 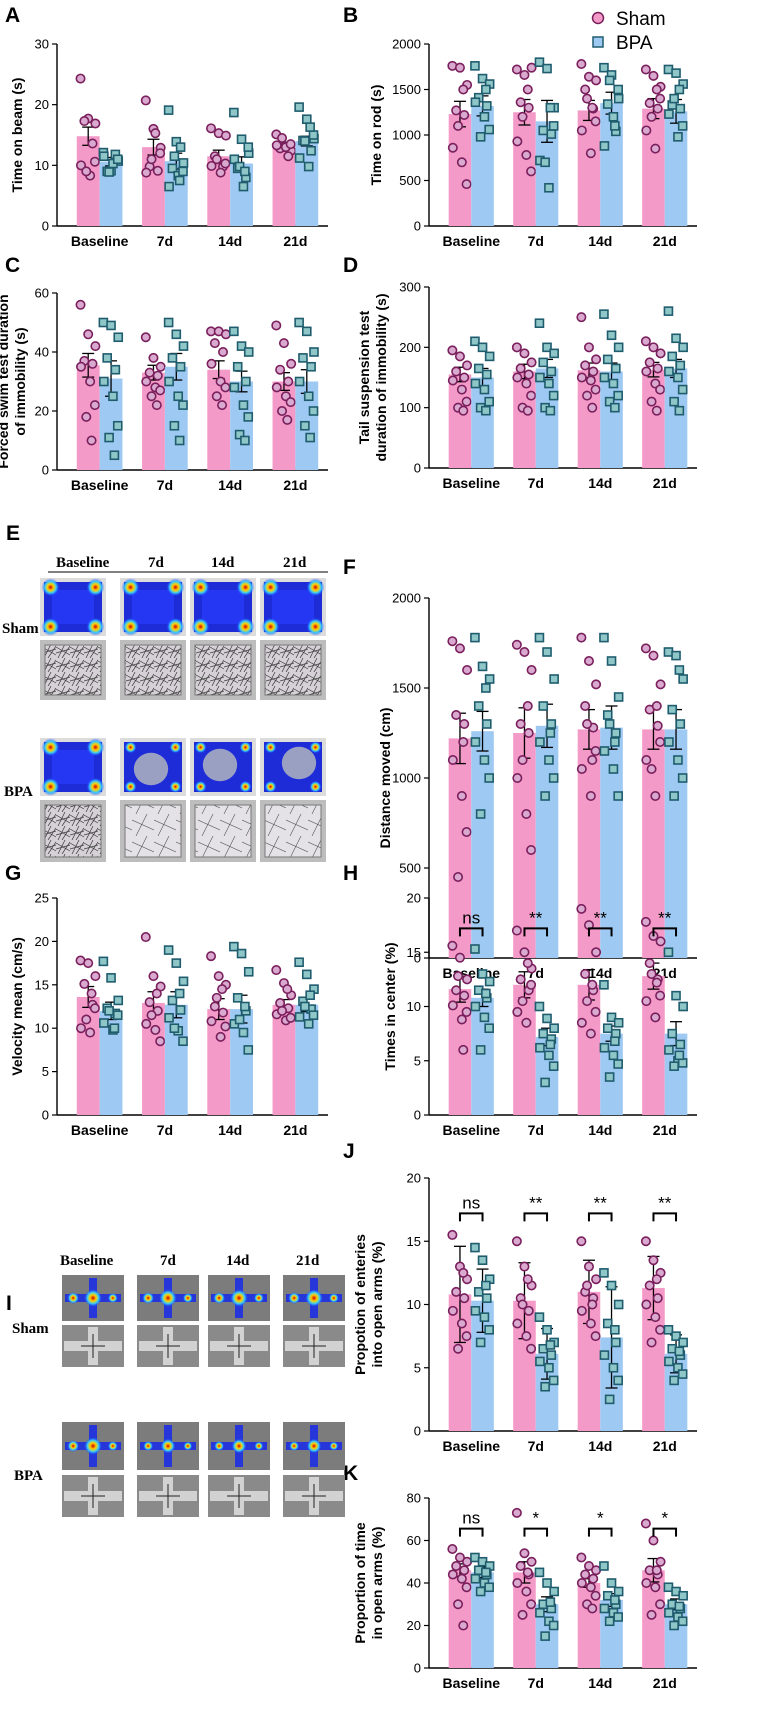 What do you see at coordinates (350, 1473) in the screenshot?
I see `panel-label-k: K` at bounding box center [350, 1473].